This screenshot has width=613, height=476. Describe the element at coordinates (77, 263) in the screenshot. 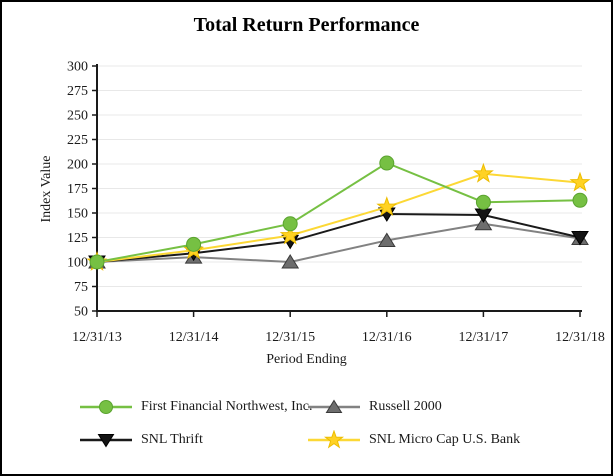

I see `svg-text: 100` at that location.